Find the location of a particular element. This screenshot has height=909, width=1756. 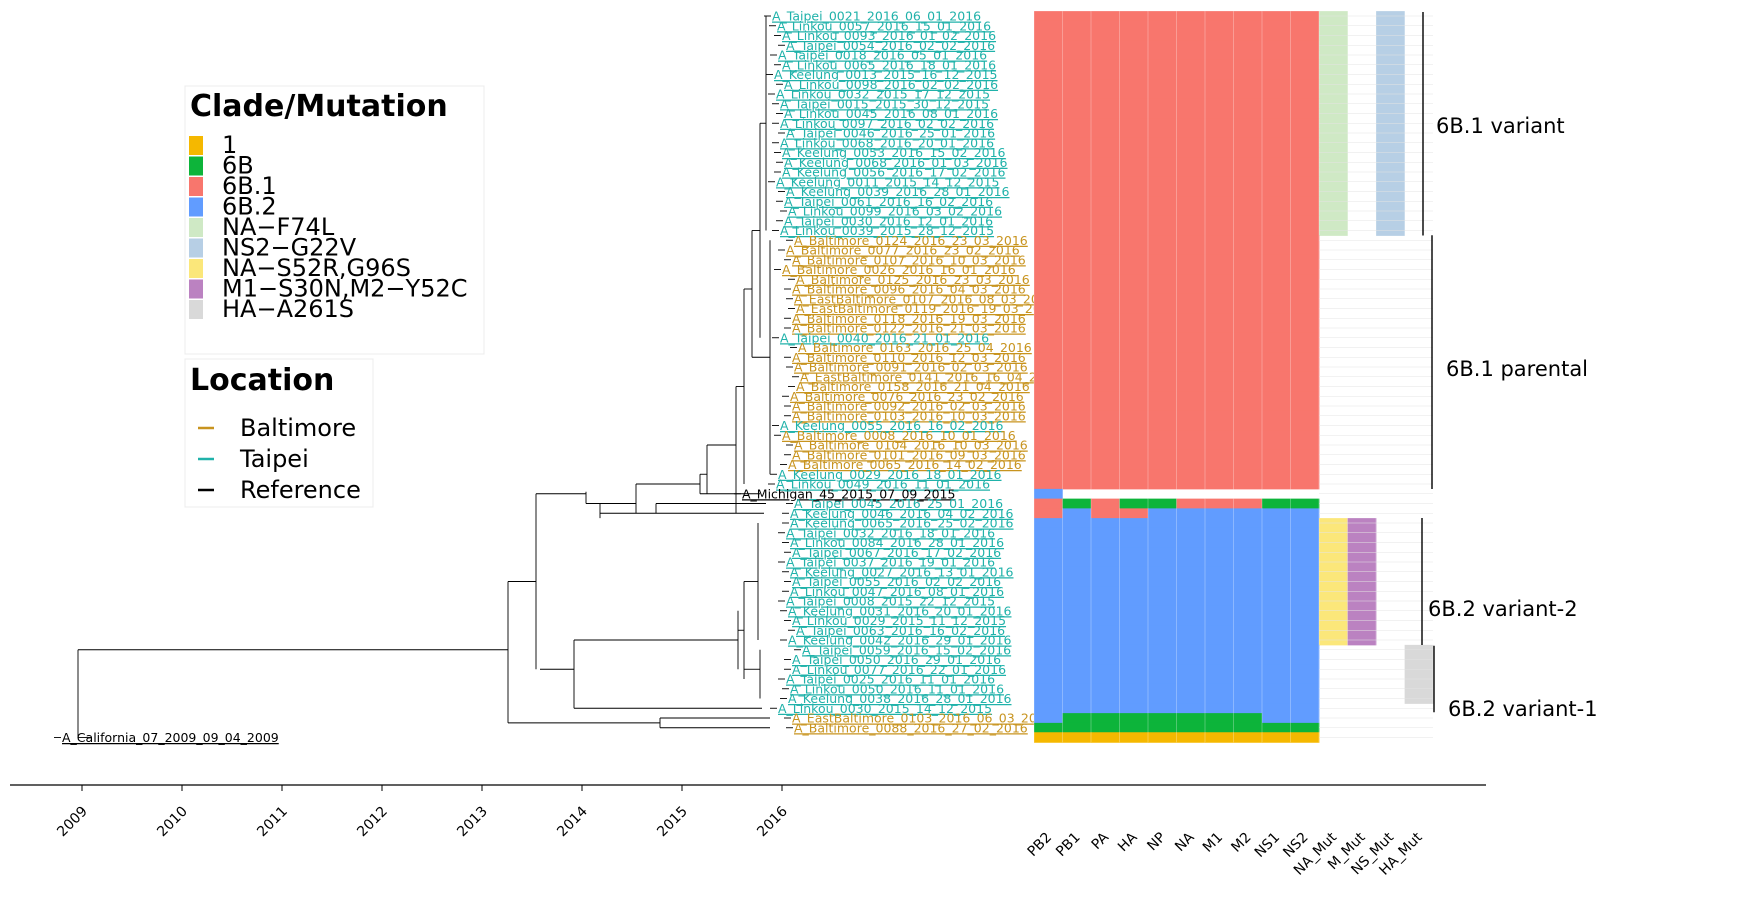

tip-label: A_Linkou_0045_2016_08_01_2016 is located at coordinates (891, 113).